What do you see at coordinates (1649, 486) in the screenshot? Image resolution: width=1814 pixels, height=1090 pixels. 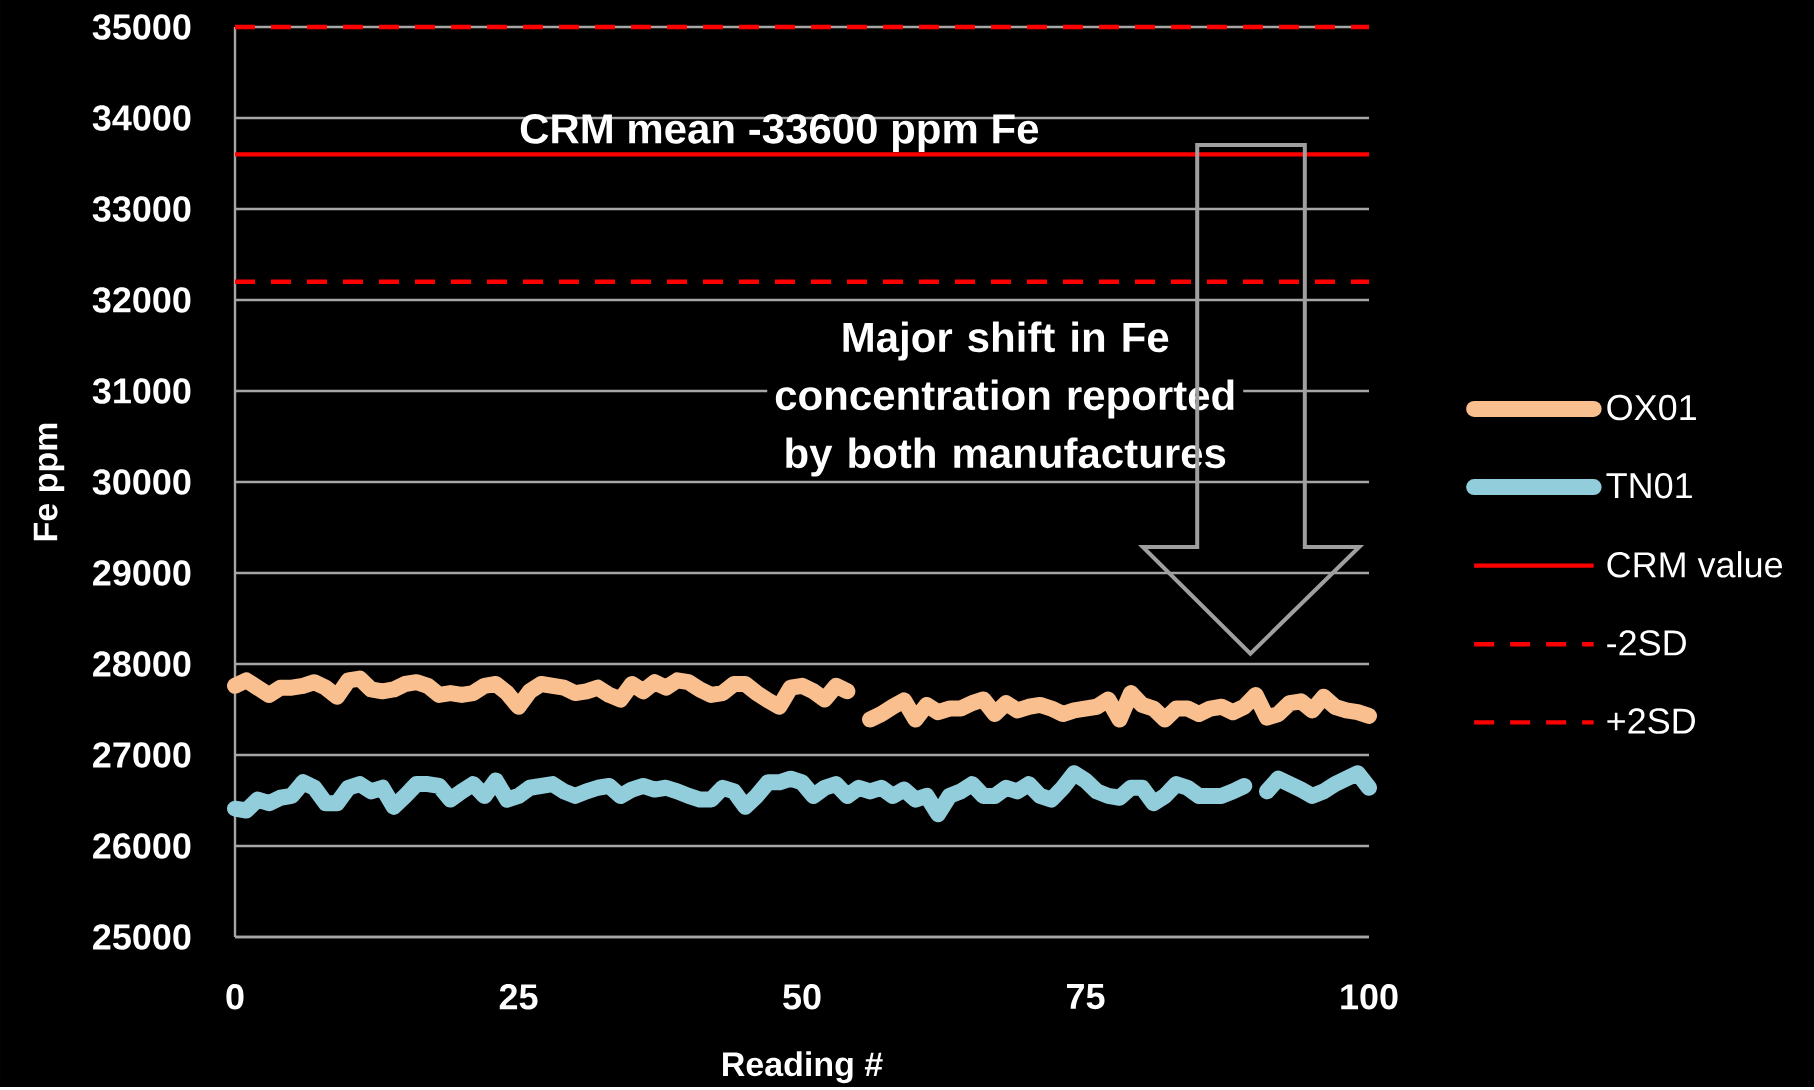 I see `legend-label: TN01` at bounding box center [1649, 486].